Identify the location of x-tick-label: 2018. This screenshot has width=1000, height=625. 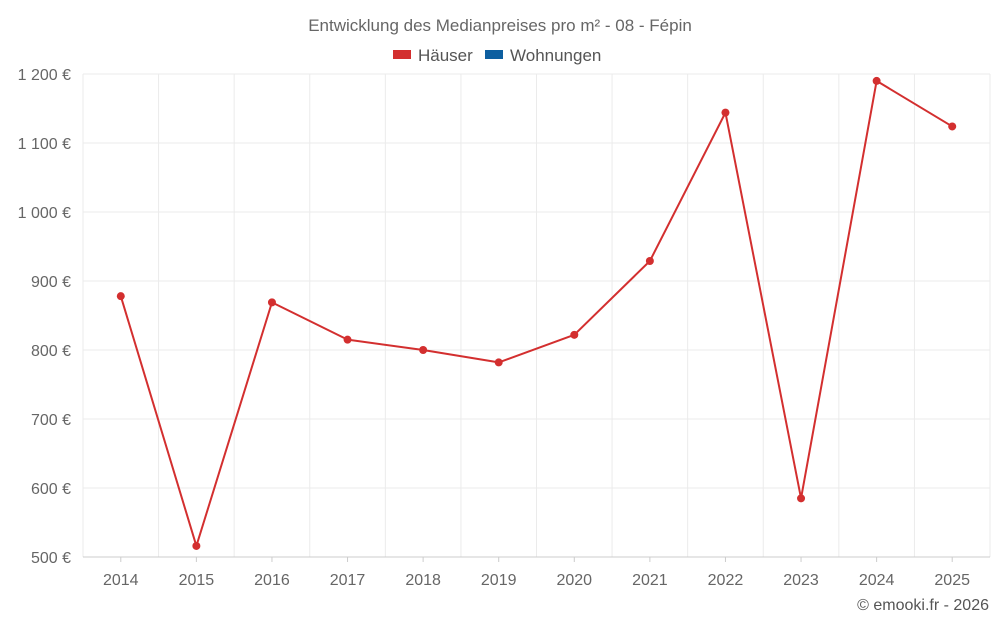
(423, 580).